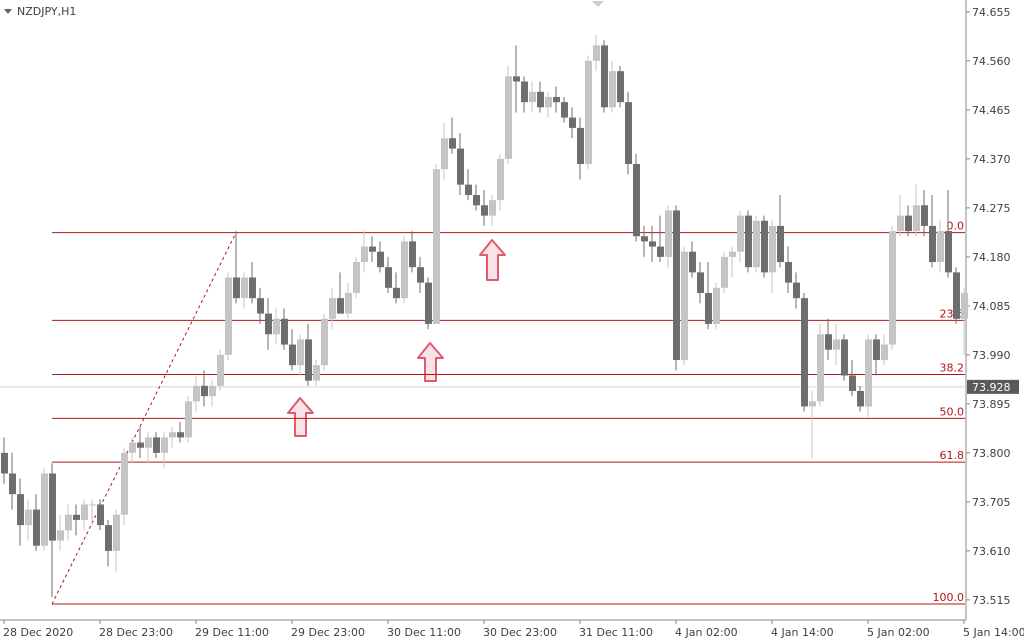 The width and height of the screenshot is (1024, 640). Describe the element at coordinates (706, 632) in the screenshot. I see `x-tick-label: 4 Jan 02:00` at that location.